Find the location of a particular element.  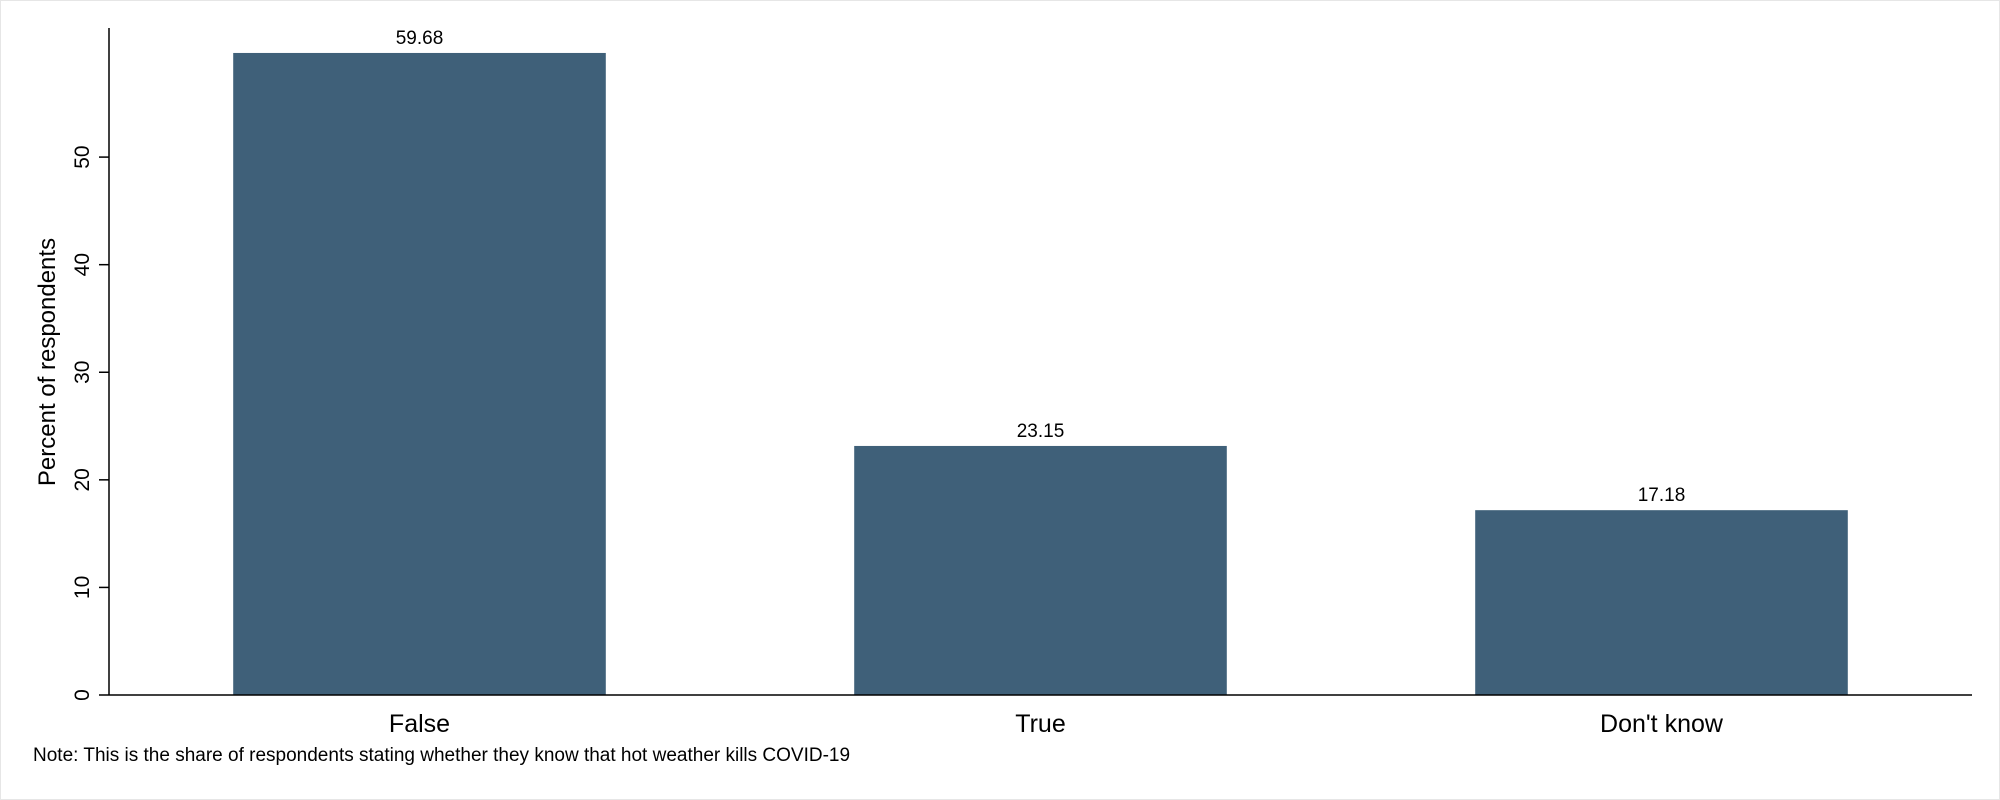

x-category-label: False is located at coordinates (419, 724).